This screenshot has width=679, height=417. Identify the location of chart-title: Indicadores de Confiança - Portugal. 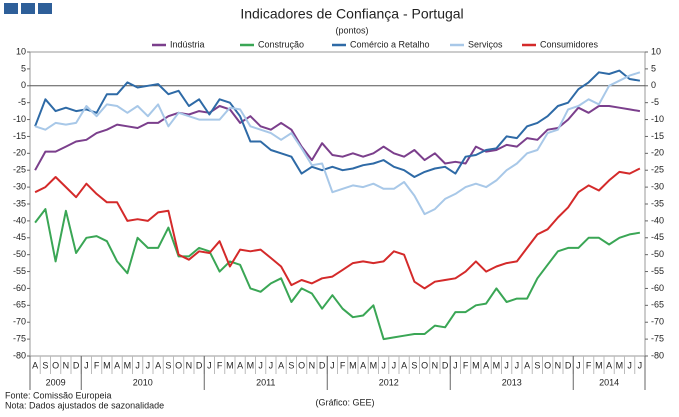
(351, 14).